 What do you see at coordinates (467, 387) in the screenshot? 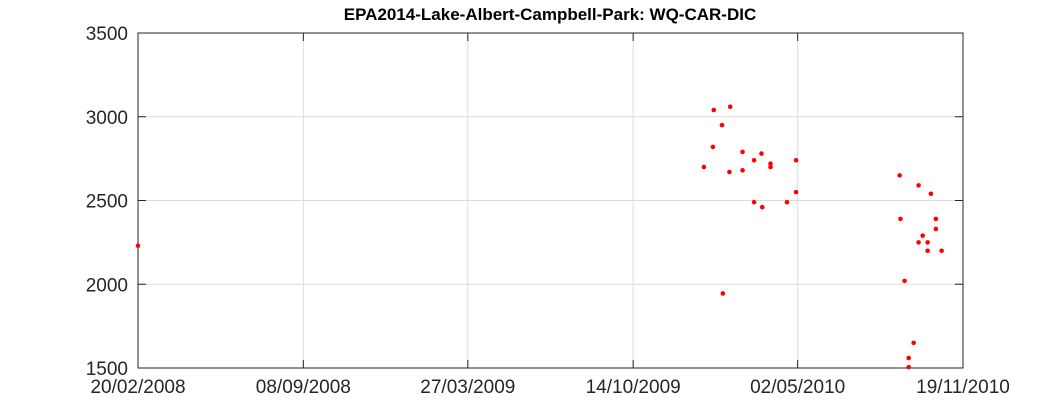
I see `x-tick-label: 27/03/2009` at bounding box center [467, 387].